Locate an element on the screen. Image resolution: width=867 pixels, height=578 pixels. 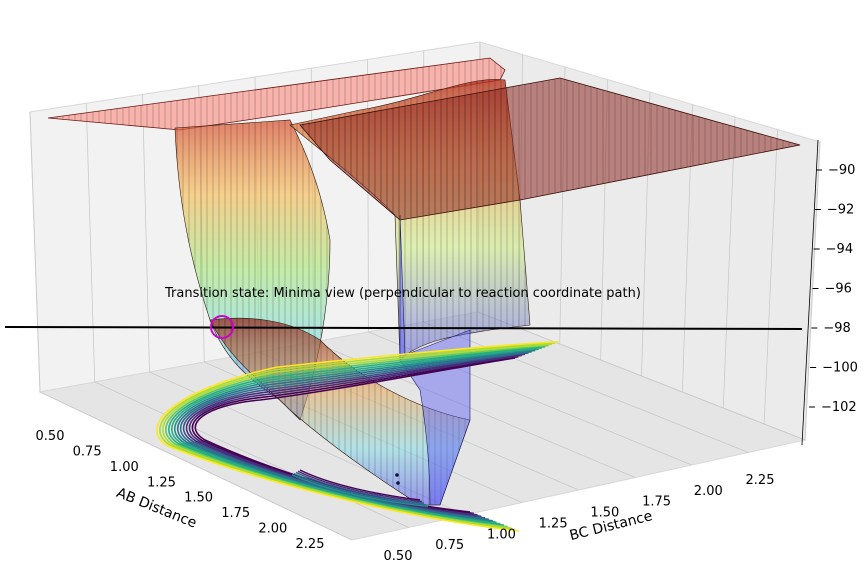
x-tick-label: 1.75 is located at coordinates (235, 513).